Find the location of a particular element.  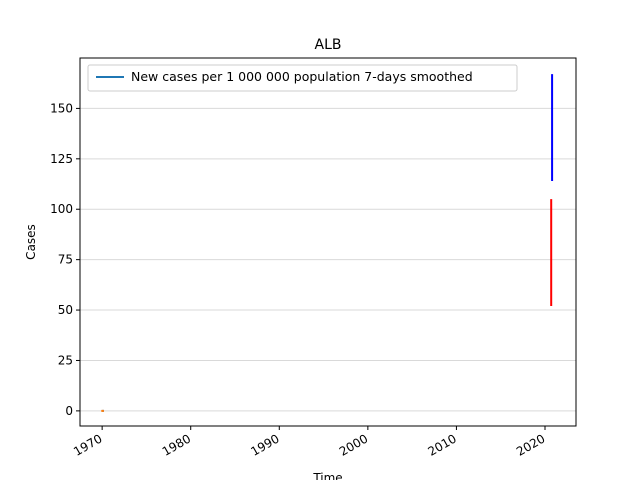

chart-title: ALB is located at coordinates (328, 45).